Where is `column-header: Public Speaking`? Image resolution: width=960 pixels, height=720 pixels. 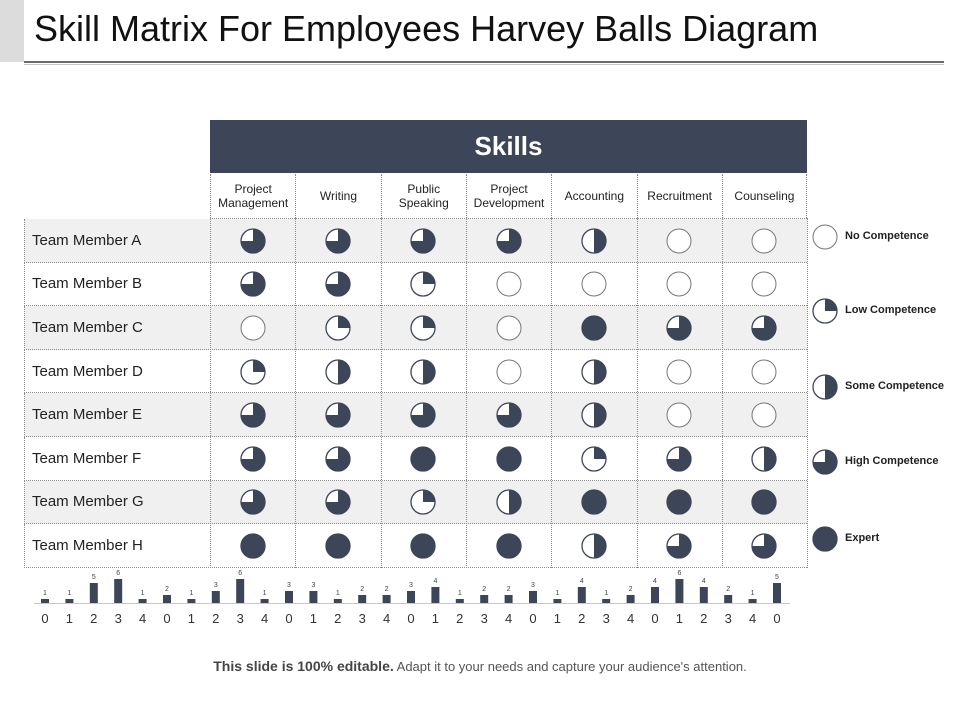
column-header: Public Speaking is located at coordinates (423, 196).